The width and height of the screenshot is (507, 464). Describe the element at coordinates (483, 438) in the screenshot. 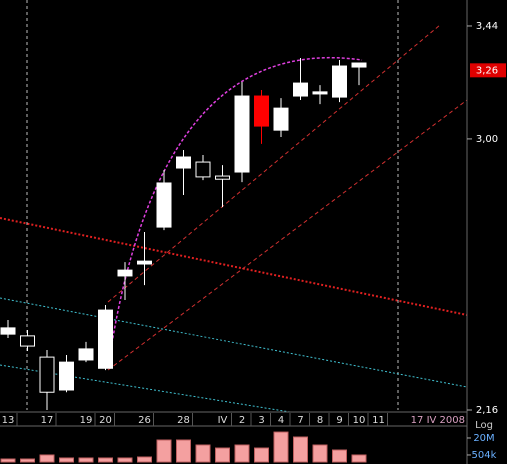

I see `volume-tick-label: 20M` at that location.